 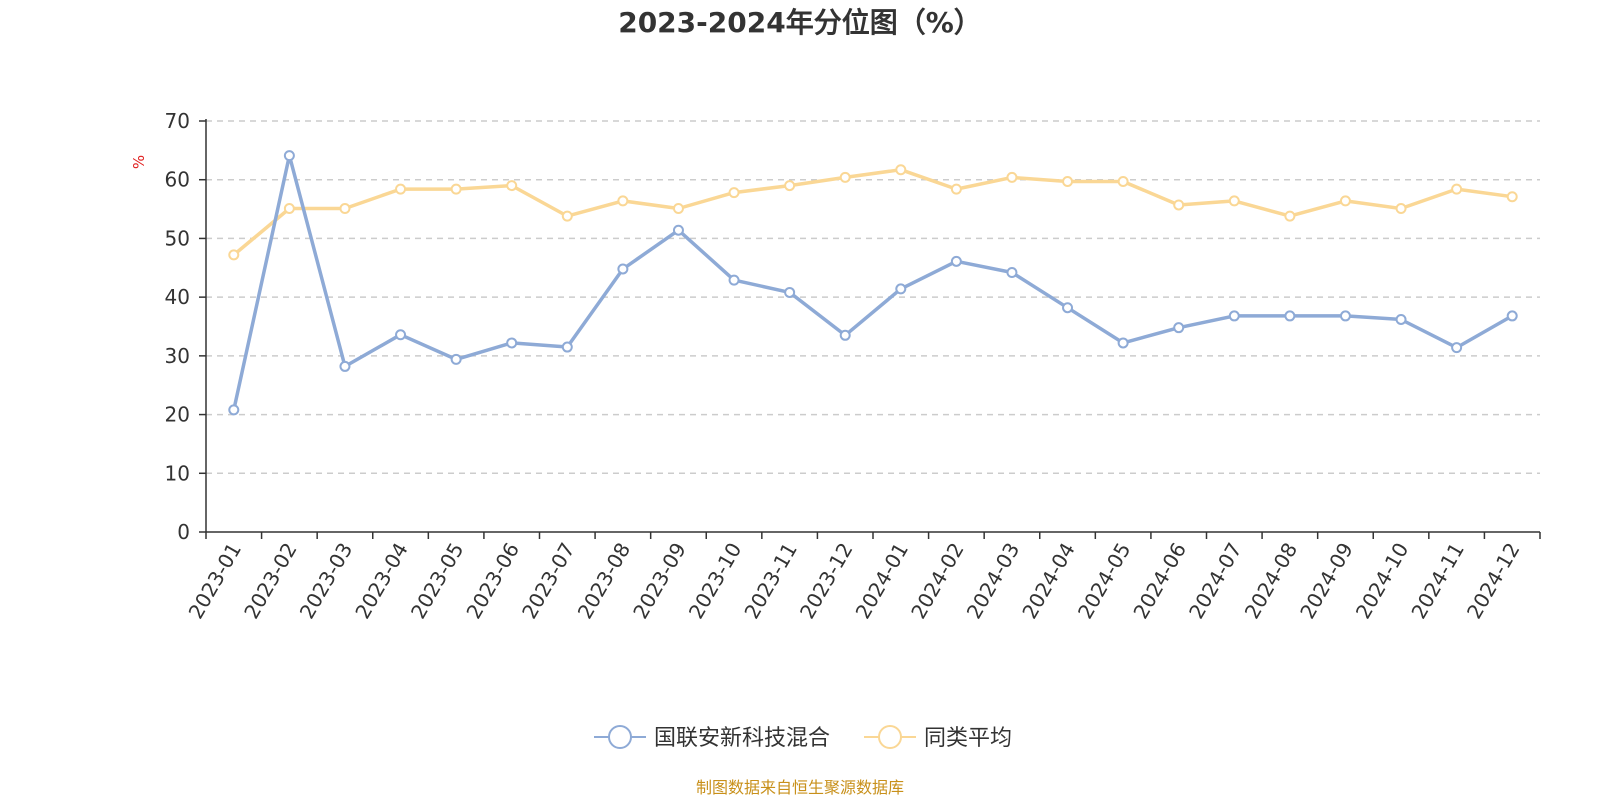 What do you see at coordinates (270, 581) in the screenshot?
I see `x-tick-label: 2023-02` at bounding box center [270, 581].